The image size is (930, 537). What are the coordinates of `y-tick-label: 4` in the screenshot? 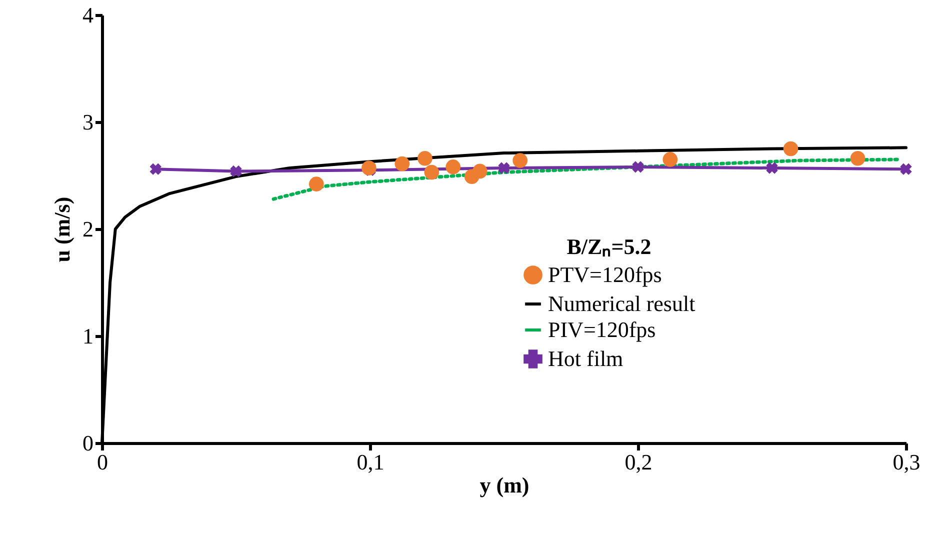 It's located at (88, 15).